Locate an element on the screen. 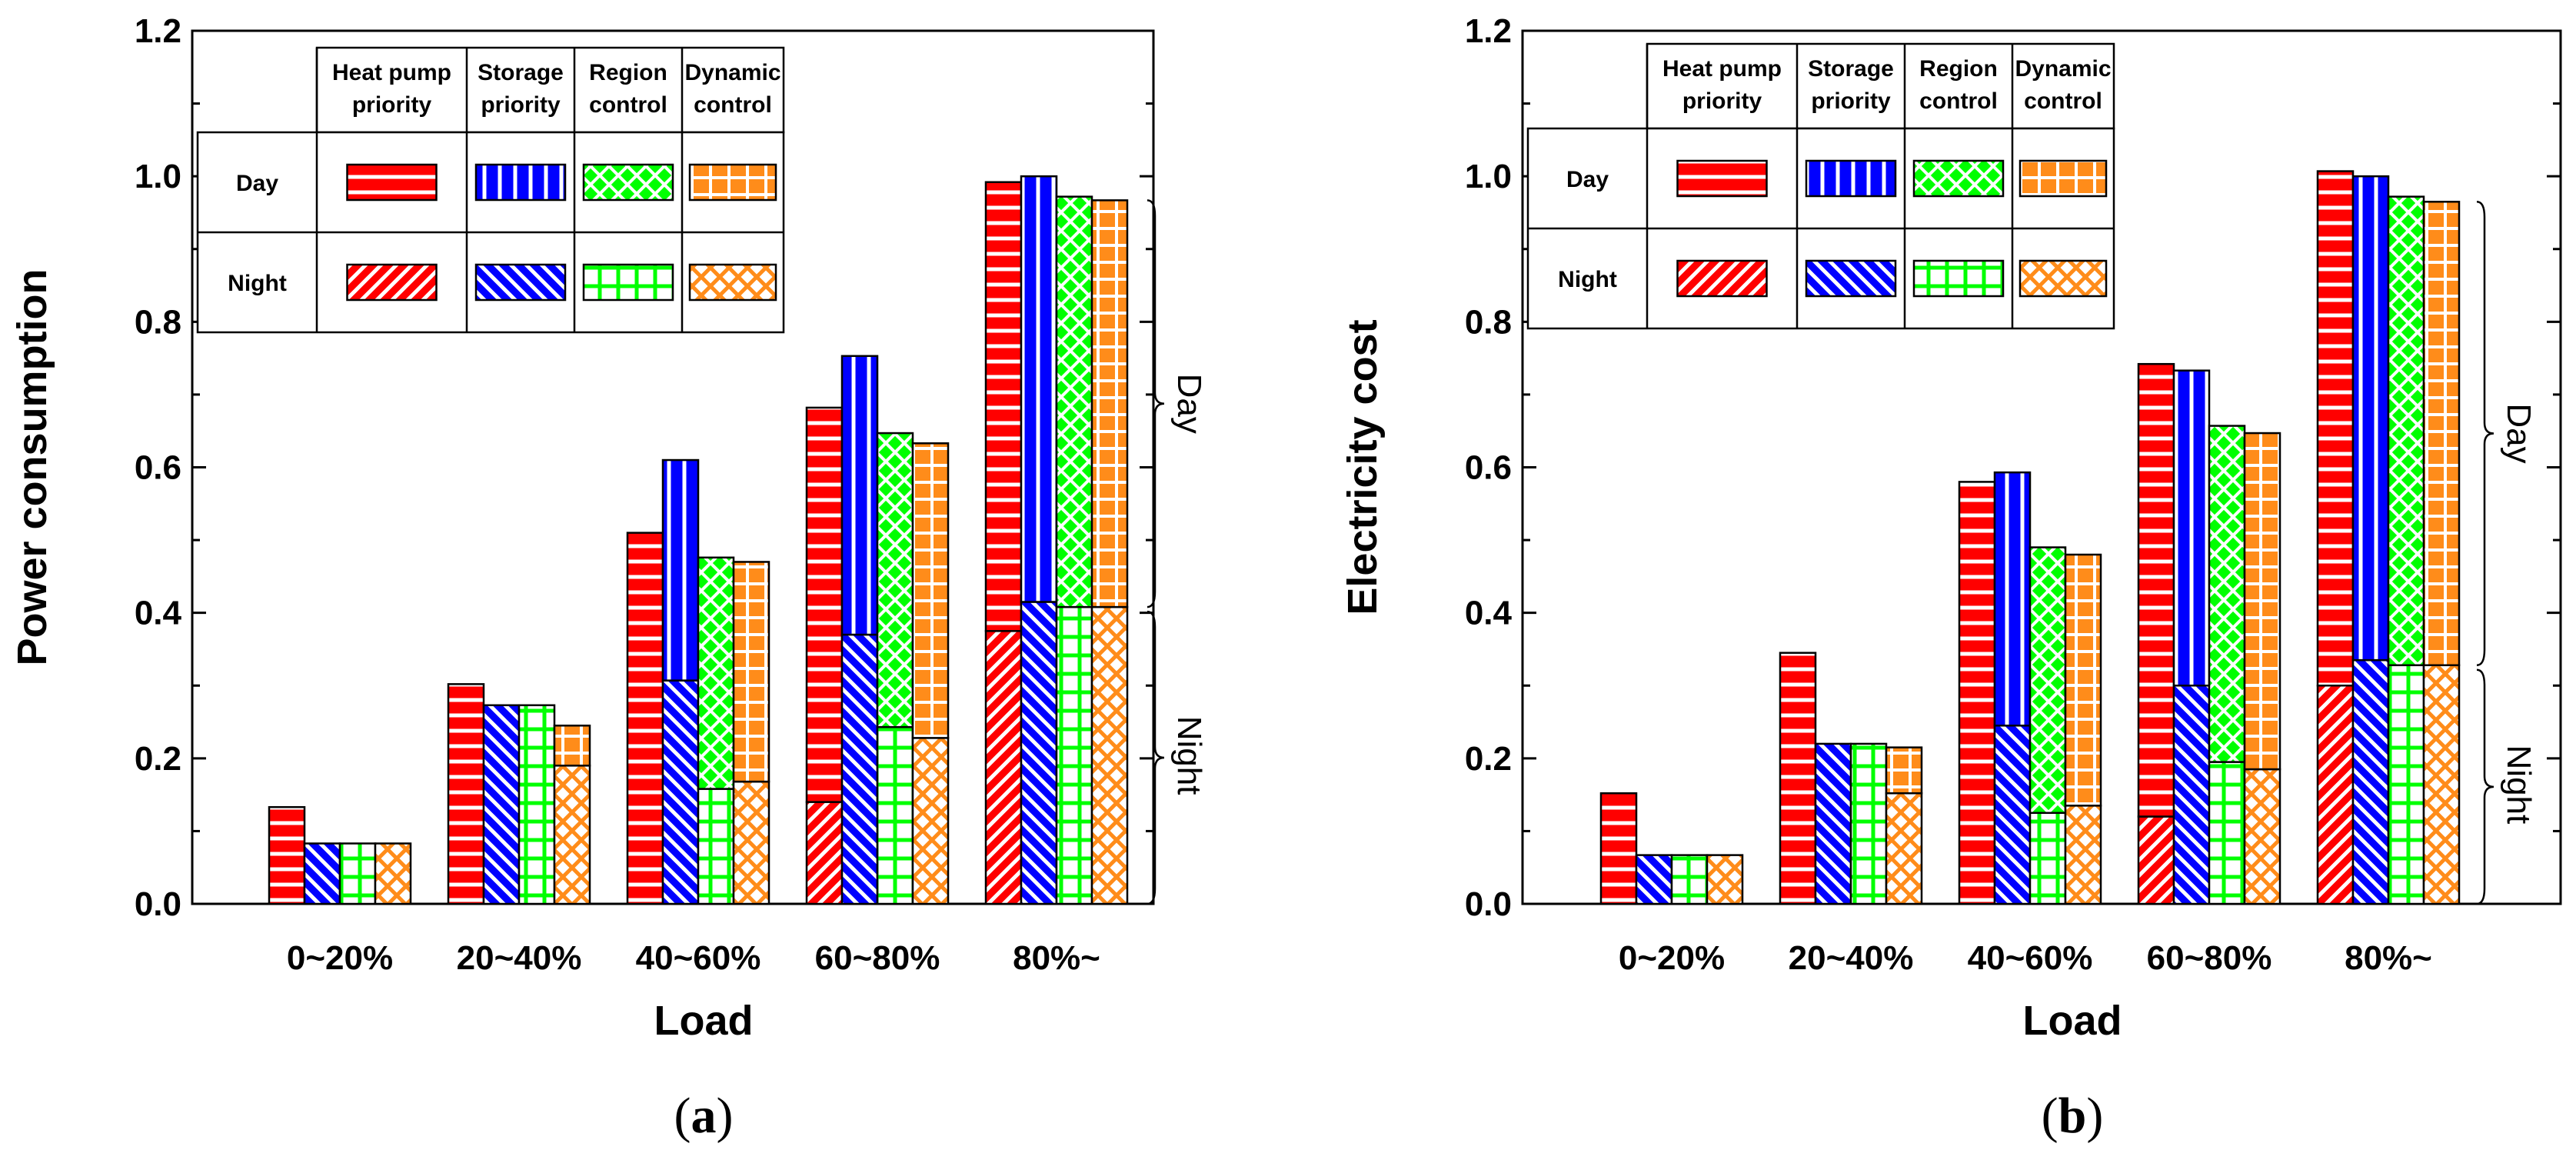 The height and width of the screenshot is (1150, 2576). legend-swatch-heat-pump-priority-day is located at coordinates (1722, 179).